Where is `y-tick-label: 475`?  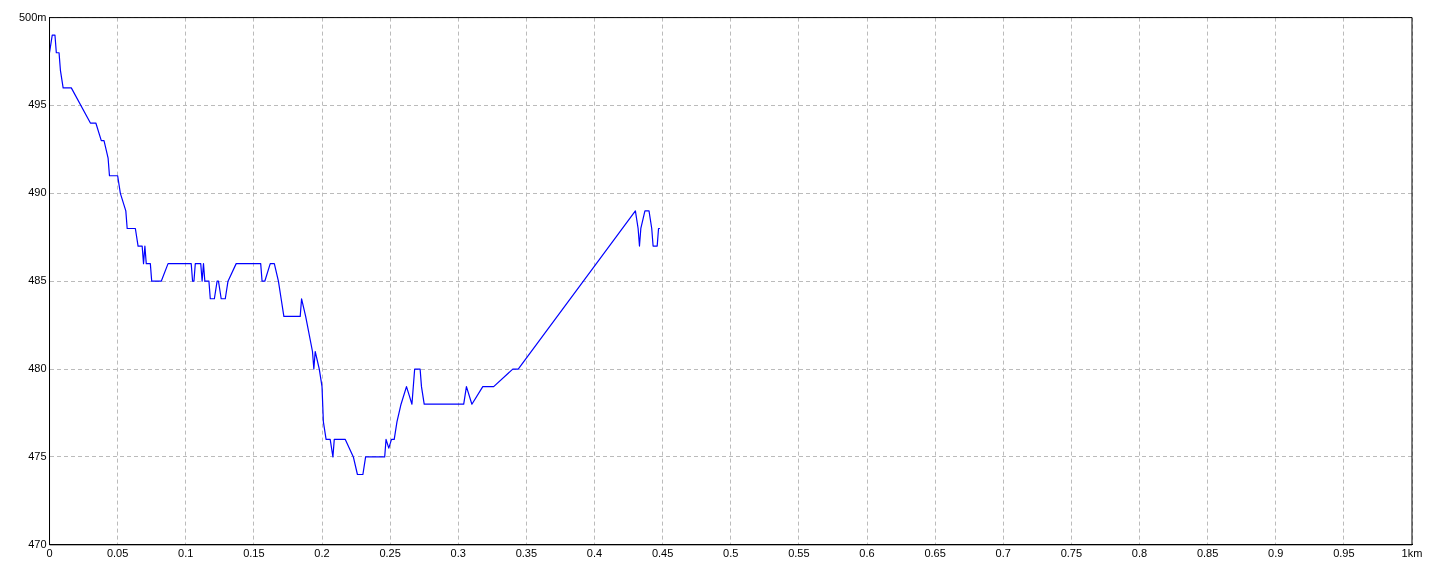
y-tick-label: 475 is located at coordinates (37, 455).